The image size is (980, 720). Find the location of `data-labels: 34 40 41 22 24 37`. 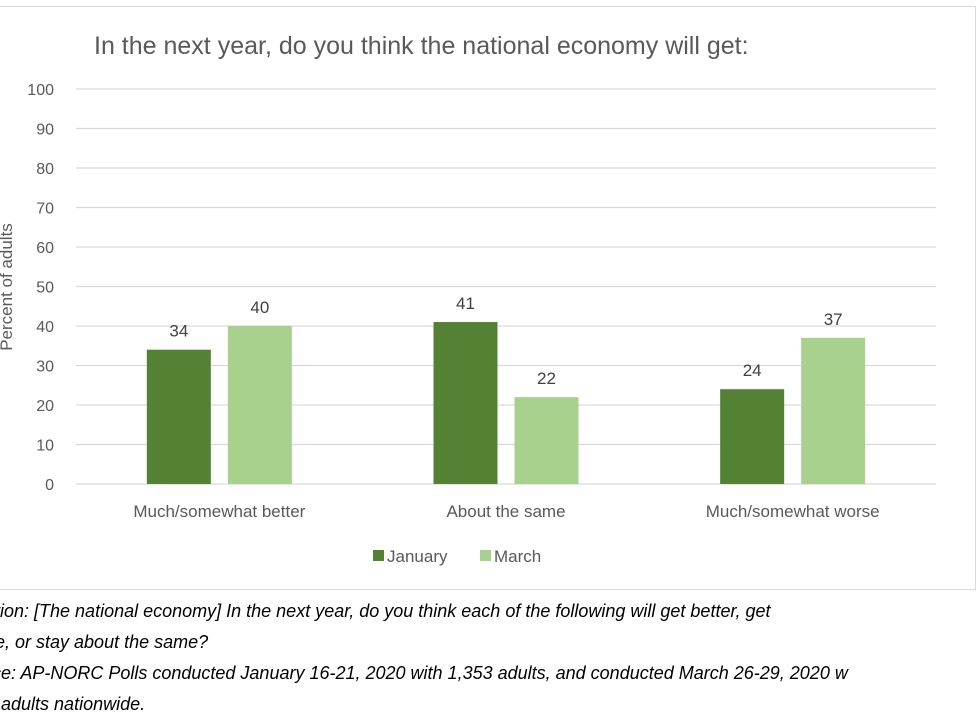

data-labels: 34 40 41 22 24 37 is located at coordinates (505, 341).